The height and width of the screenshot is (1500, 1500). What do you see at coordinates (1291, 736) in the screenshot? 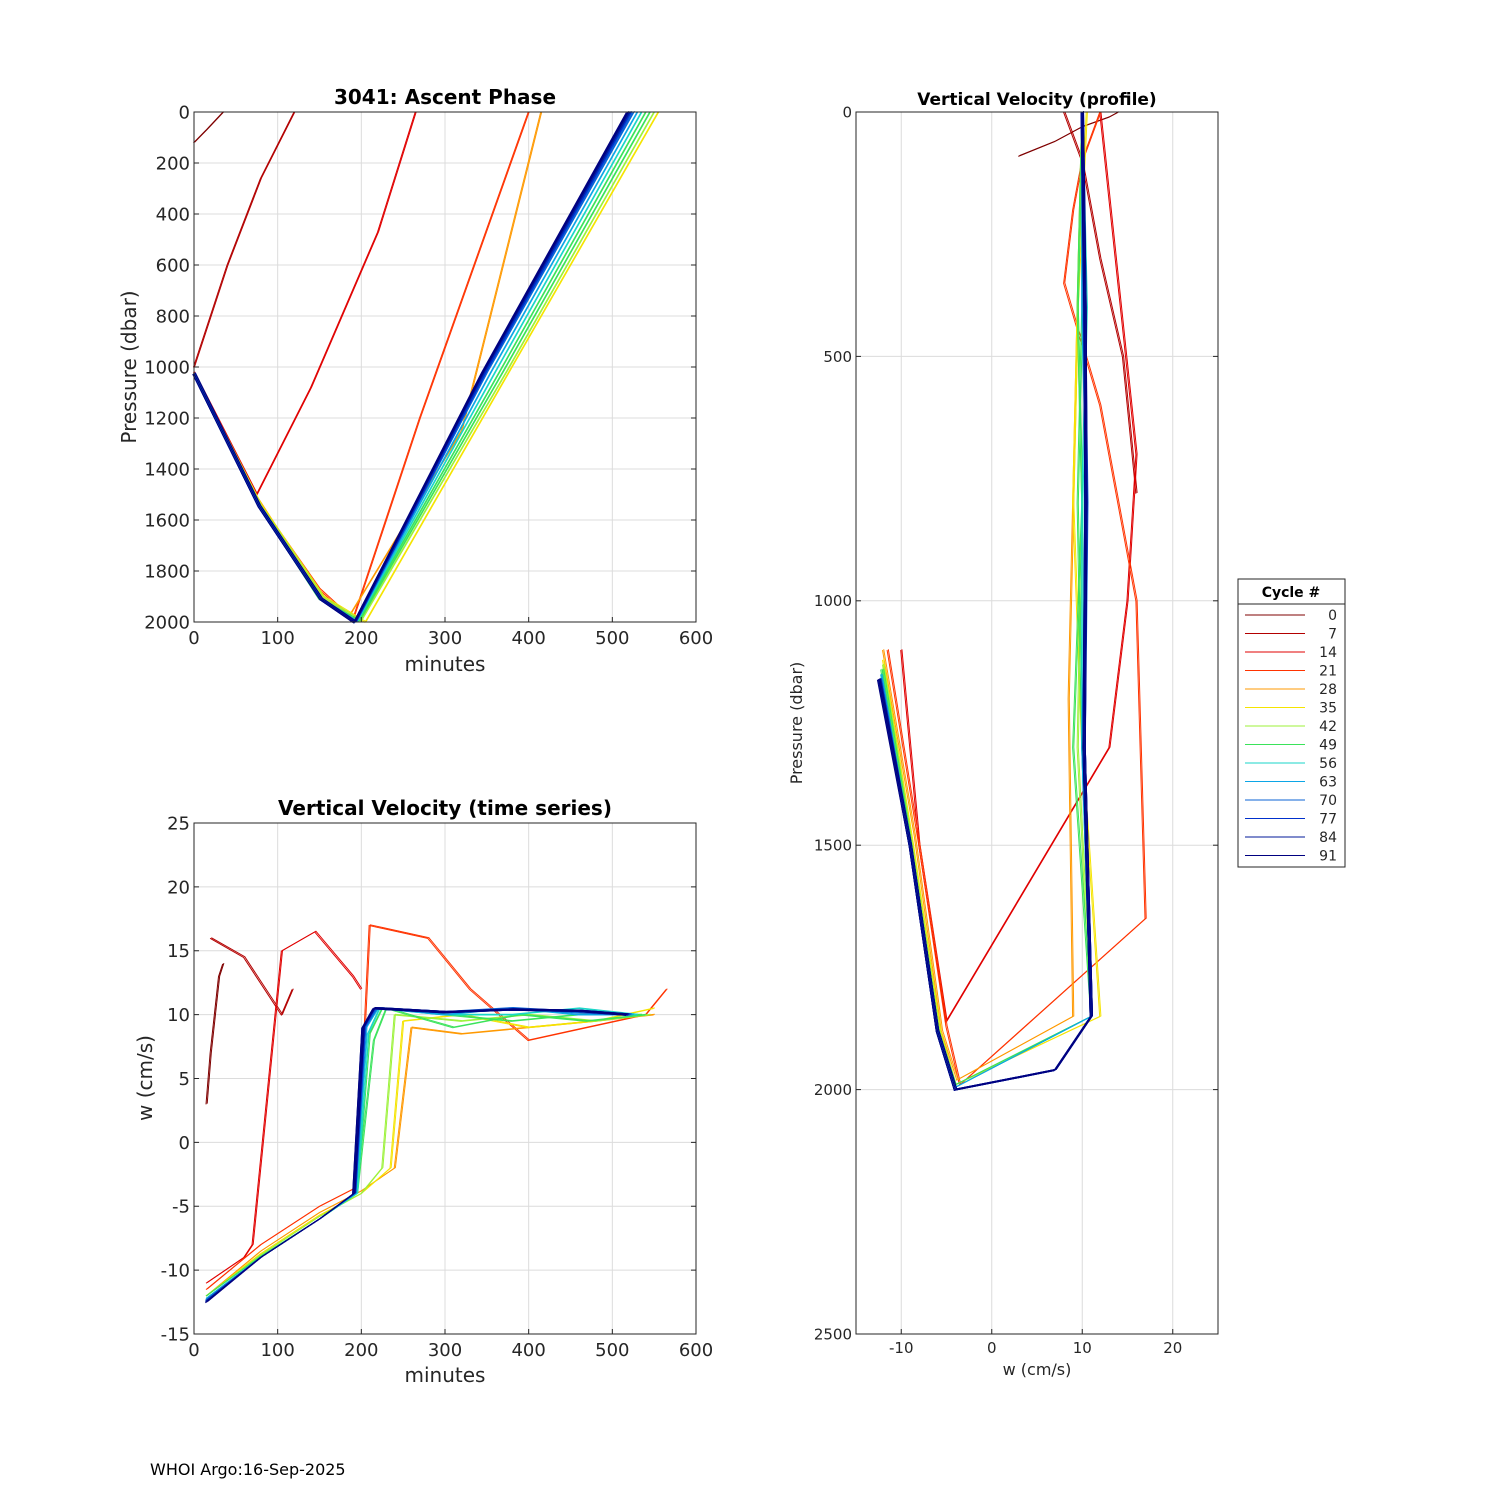
I see `legend-entries: 0 7 14 21 28 35 42 49 56 63 70 77 84 91` at bounding box center [1291, 736].